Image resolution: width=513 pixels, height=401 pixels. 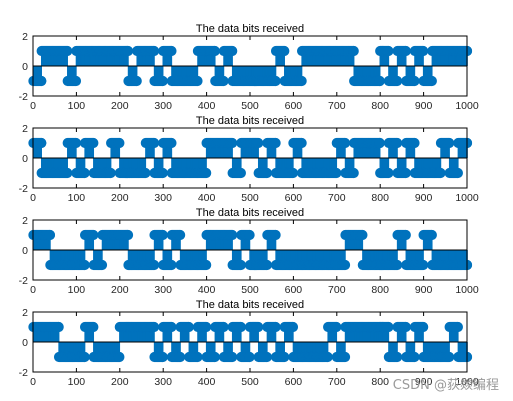 I want to click on x-tick-label: 900, so click(x=424, y=198).